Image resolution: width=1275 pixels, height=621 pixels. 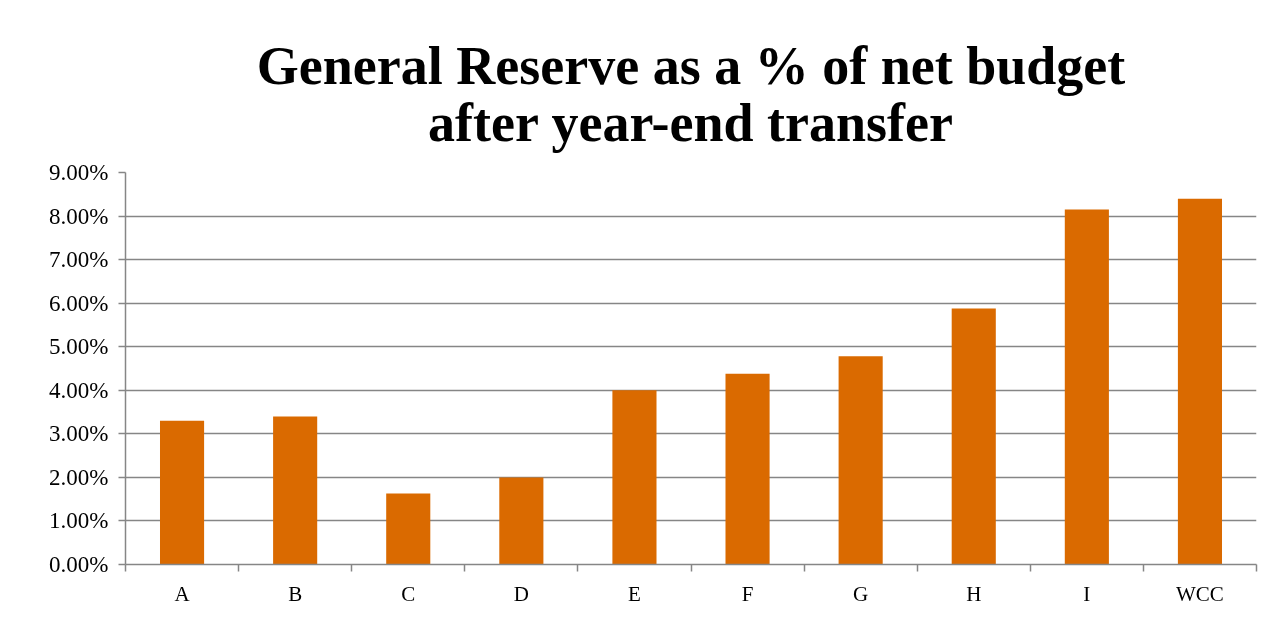 What do you see at coordinates (79, 434) in the screenshot?
I see `y-tick-label: 3.00%` at bounding box center [79, 434].